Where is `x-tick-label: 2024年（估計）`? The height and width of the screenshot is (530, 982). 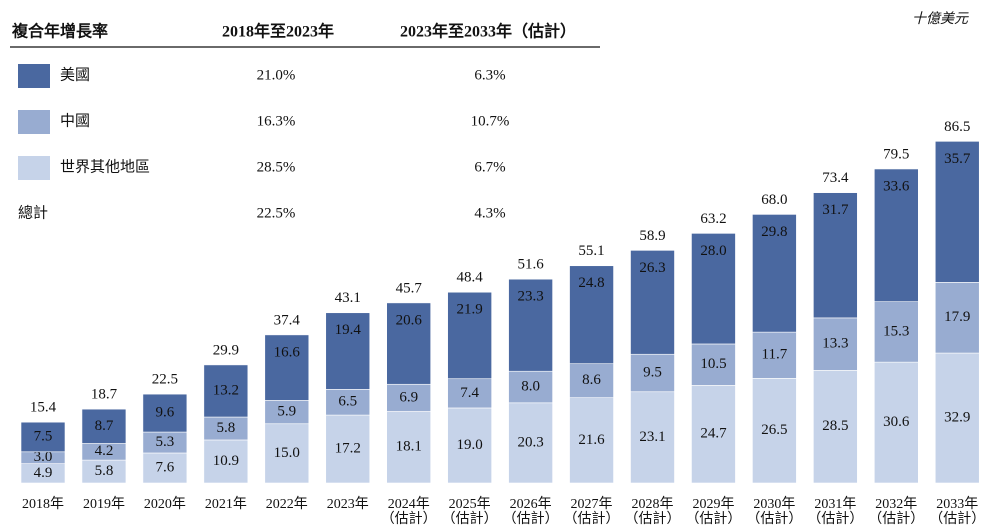 x-tick-label: 2024年（估計） is located at coordinates (409, 511).